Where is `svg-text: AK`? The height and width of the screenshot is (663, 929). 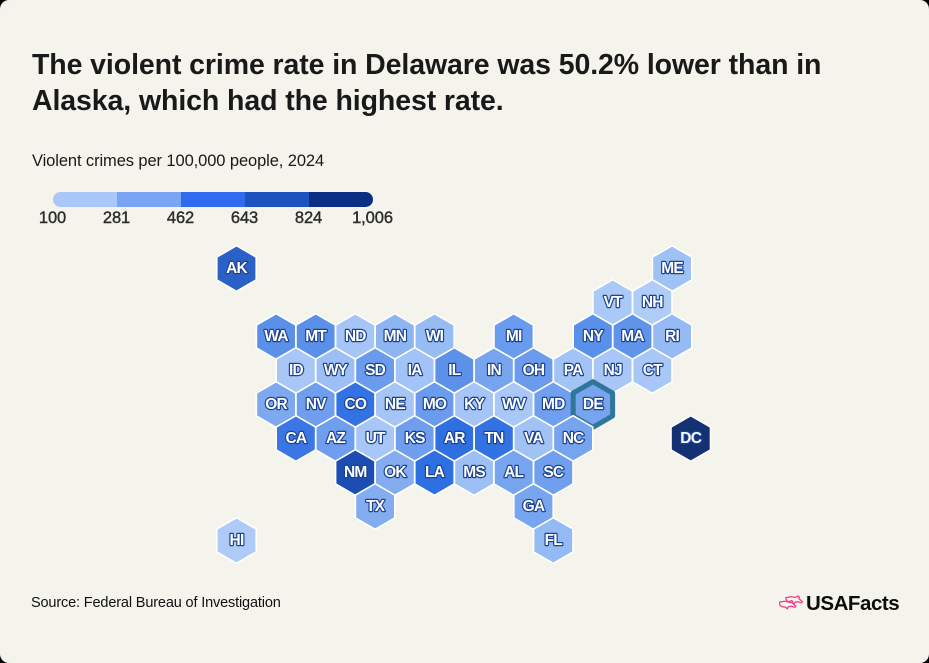 svg-text: AK is located at coordinates (237, 268).